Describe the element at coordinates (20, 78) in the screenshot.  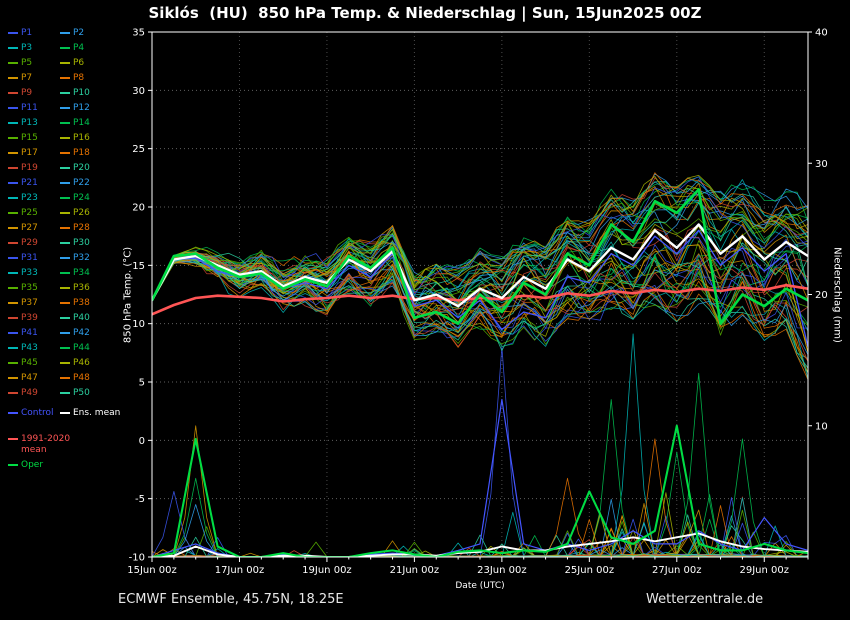
I see `legend-member-p7: P7` at that location.